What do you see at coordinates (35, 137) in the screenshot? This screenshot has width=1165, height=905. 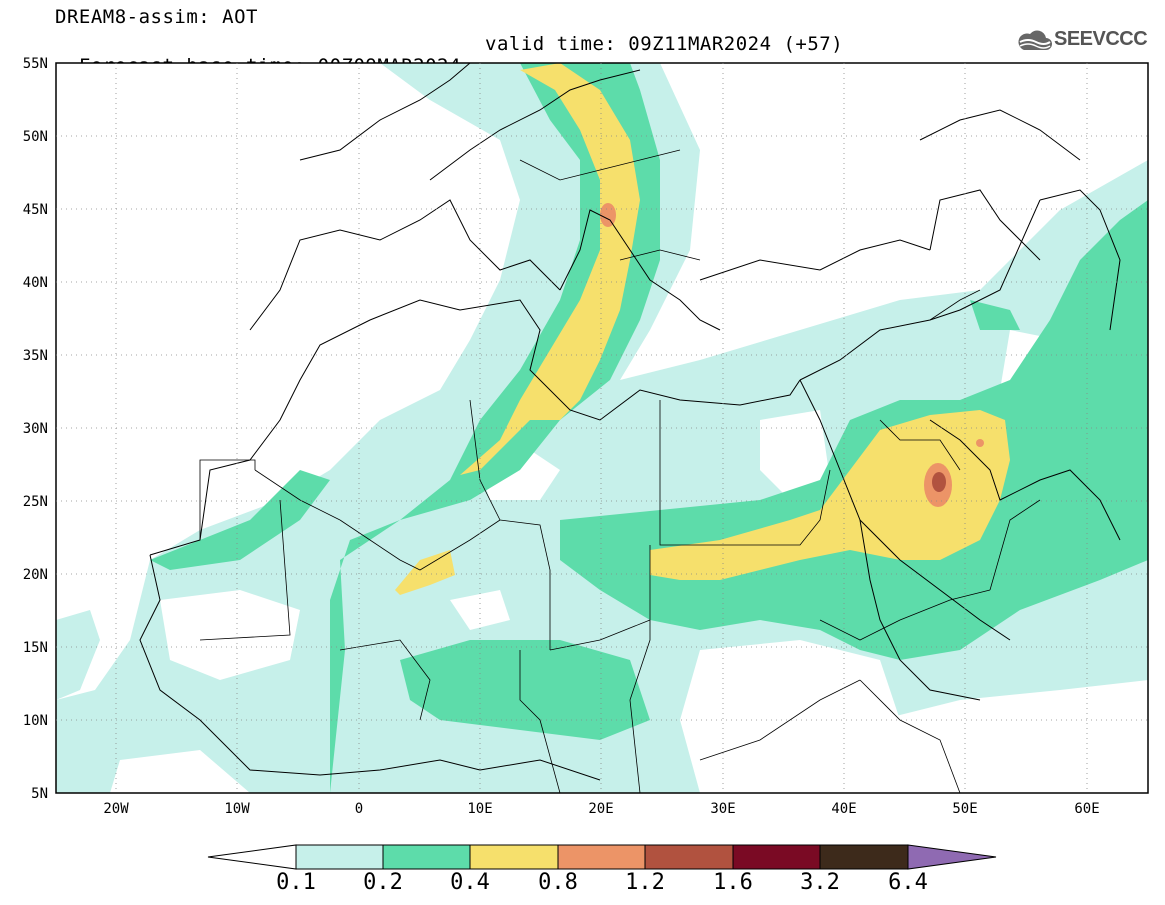 I see `lat-label: 50N` at bounding box center [35, 137].